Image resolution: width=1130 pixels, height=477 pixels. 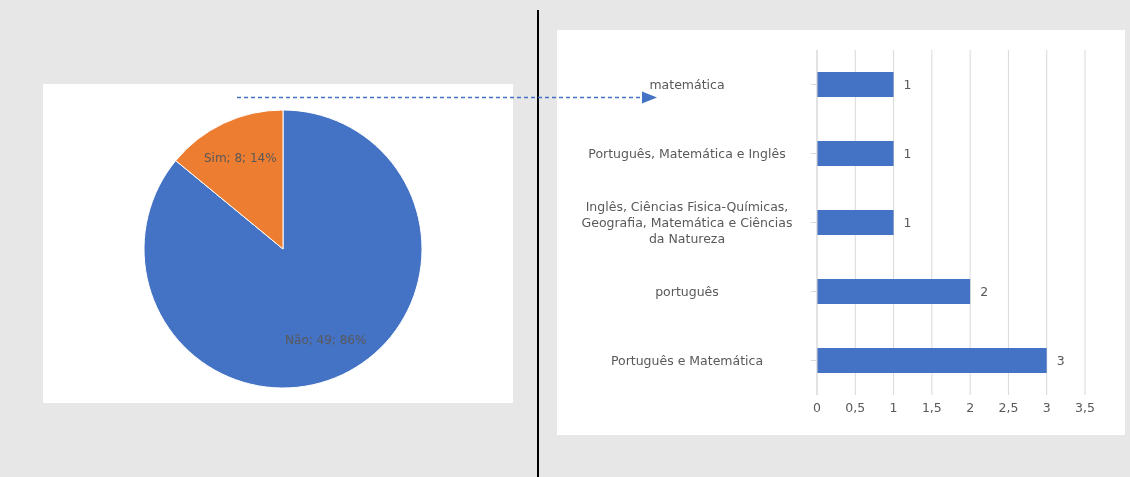 What do you see at coordinates (855, 407) in the screenshot?
I see `x-tick-label: 0,5` at bounding box center [855, 407].